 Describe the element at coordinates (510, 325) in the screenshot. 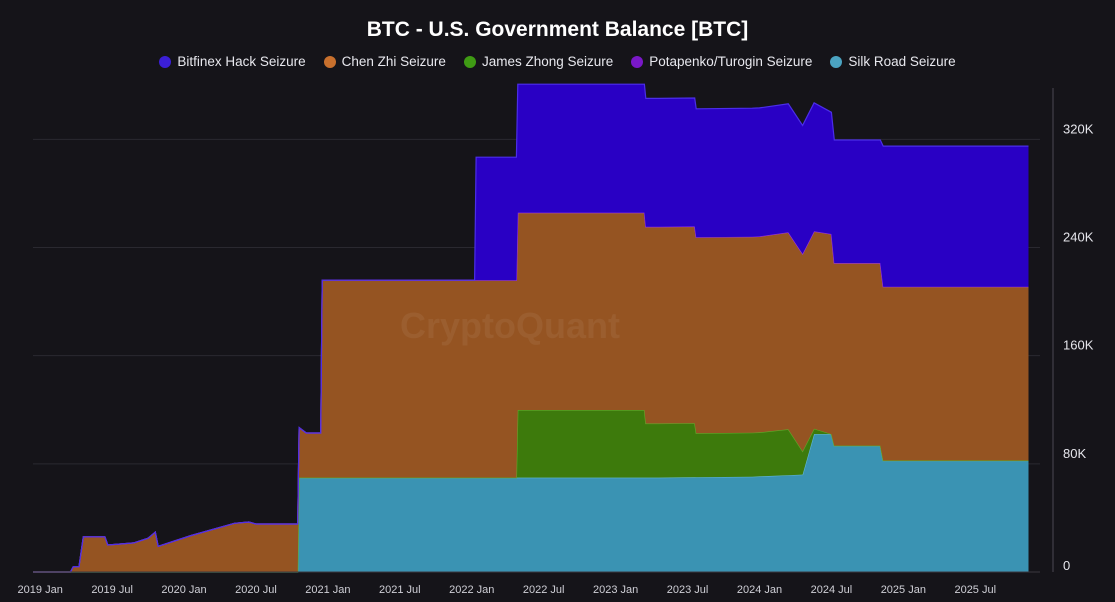

I see `watermark-text: CryptoQuant` at that location.